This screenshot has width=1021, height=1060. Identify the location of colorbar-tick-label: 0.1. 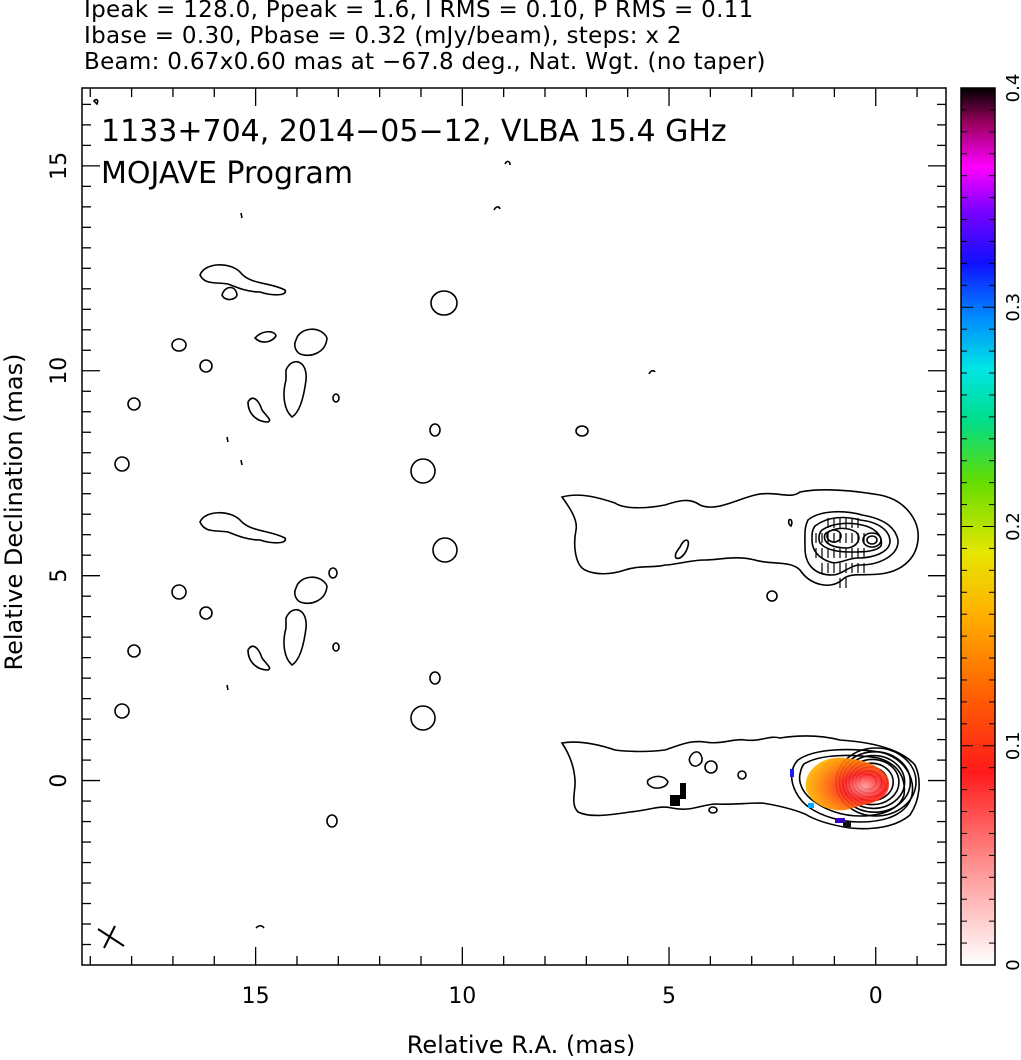
(1012, 745).